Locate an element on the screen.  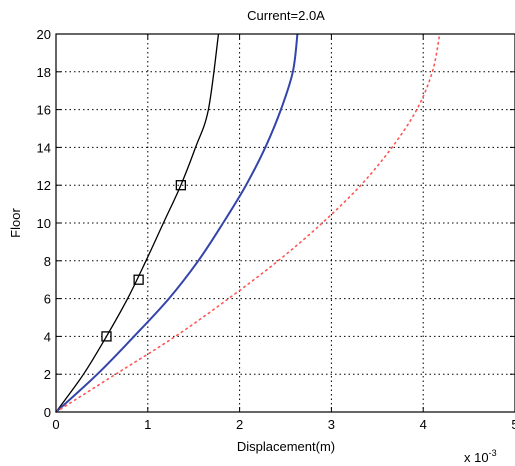
y-tick-label: 12 is located at coordinates (44, 185).